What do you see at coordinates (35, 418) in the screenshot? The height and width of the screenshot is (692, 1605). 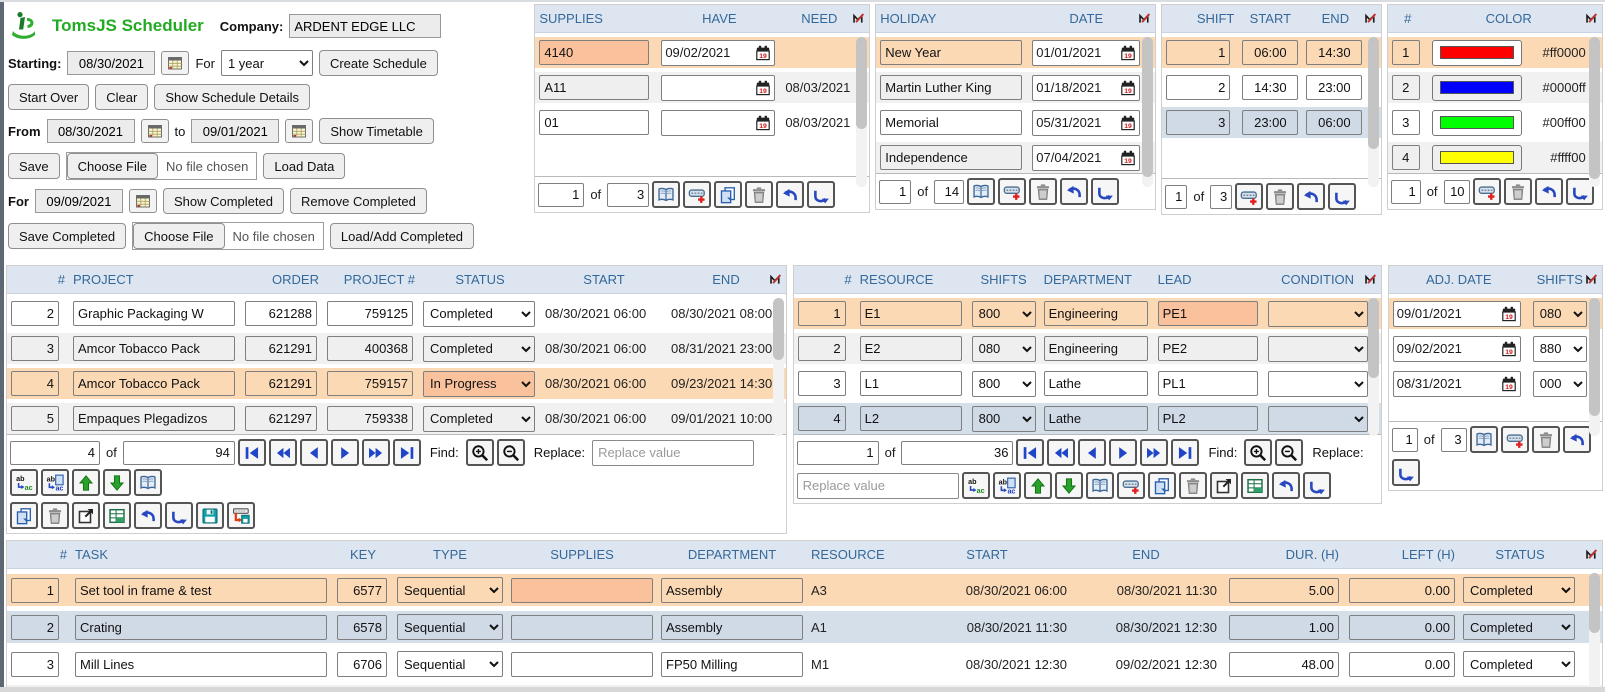 I see `project-number-input` at bounding box center [35, 418].